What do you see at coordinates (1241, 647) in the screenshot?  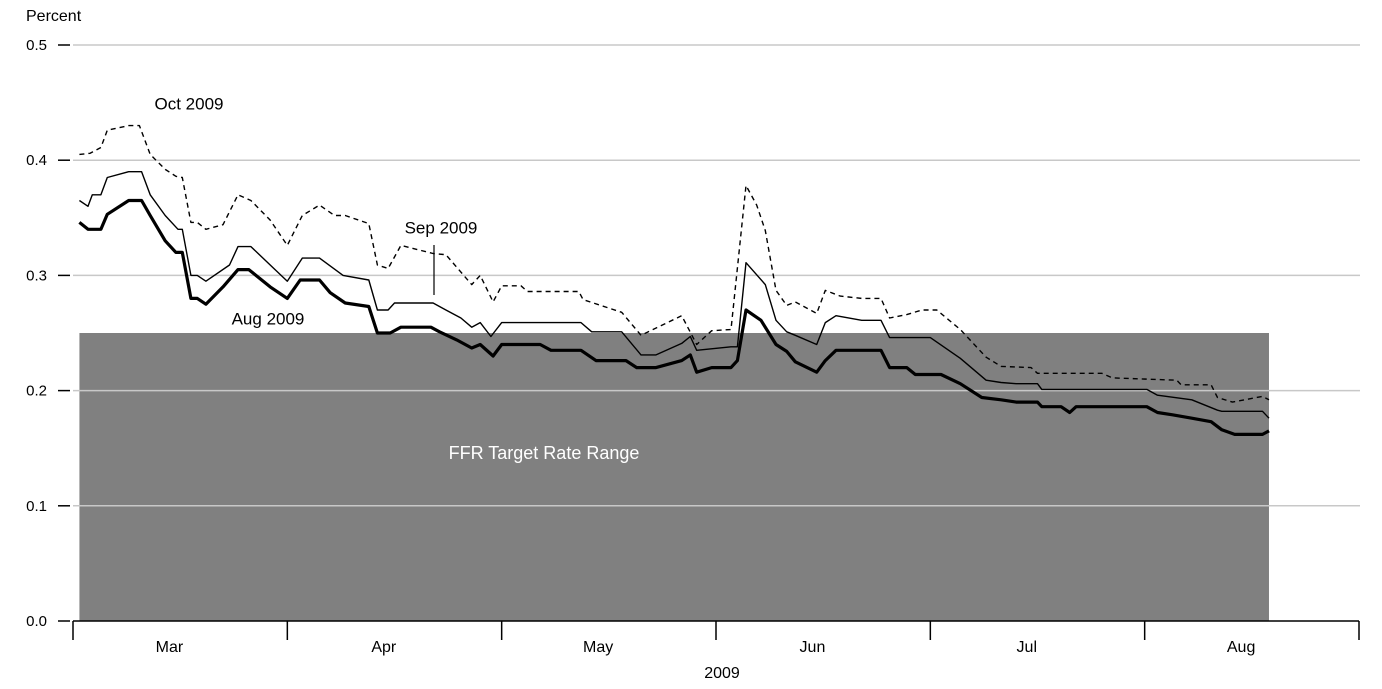 I see `x-category-label: Aug` at bounding box center [1241, 647].